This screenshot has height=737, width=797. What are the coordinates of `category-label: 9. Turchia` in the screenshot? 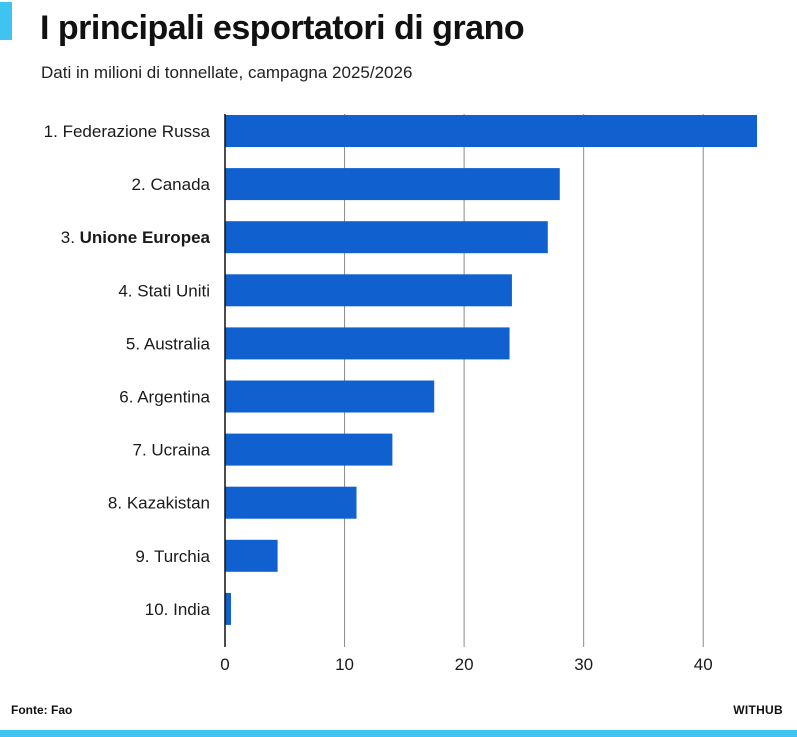 It's located at (172, 556).